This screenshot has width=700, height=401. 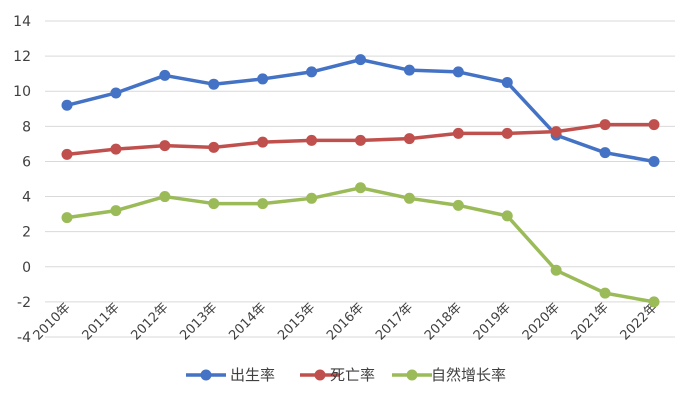 What do you see at coordinates (24, 338) in the screenshot?
I see `y-tick-label: -4` at bounding box center [24, 338].